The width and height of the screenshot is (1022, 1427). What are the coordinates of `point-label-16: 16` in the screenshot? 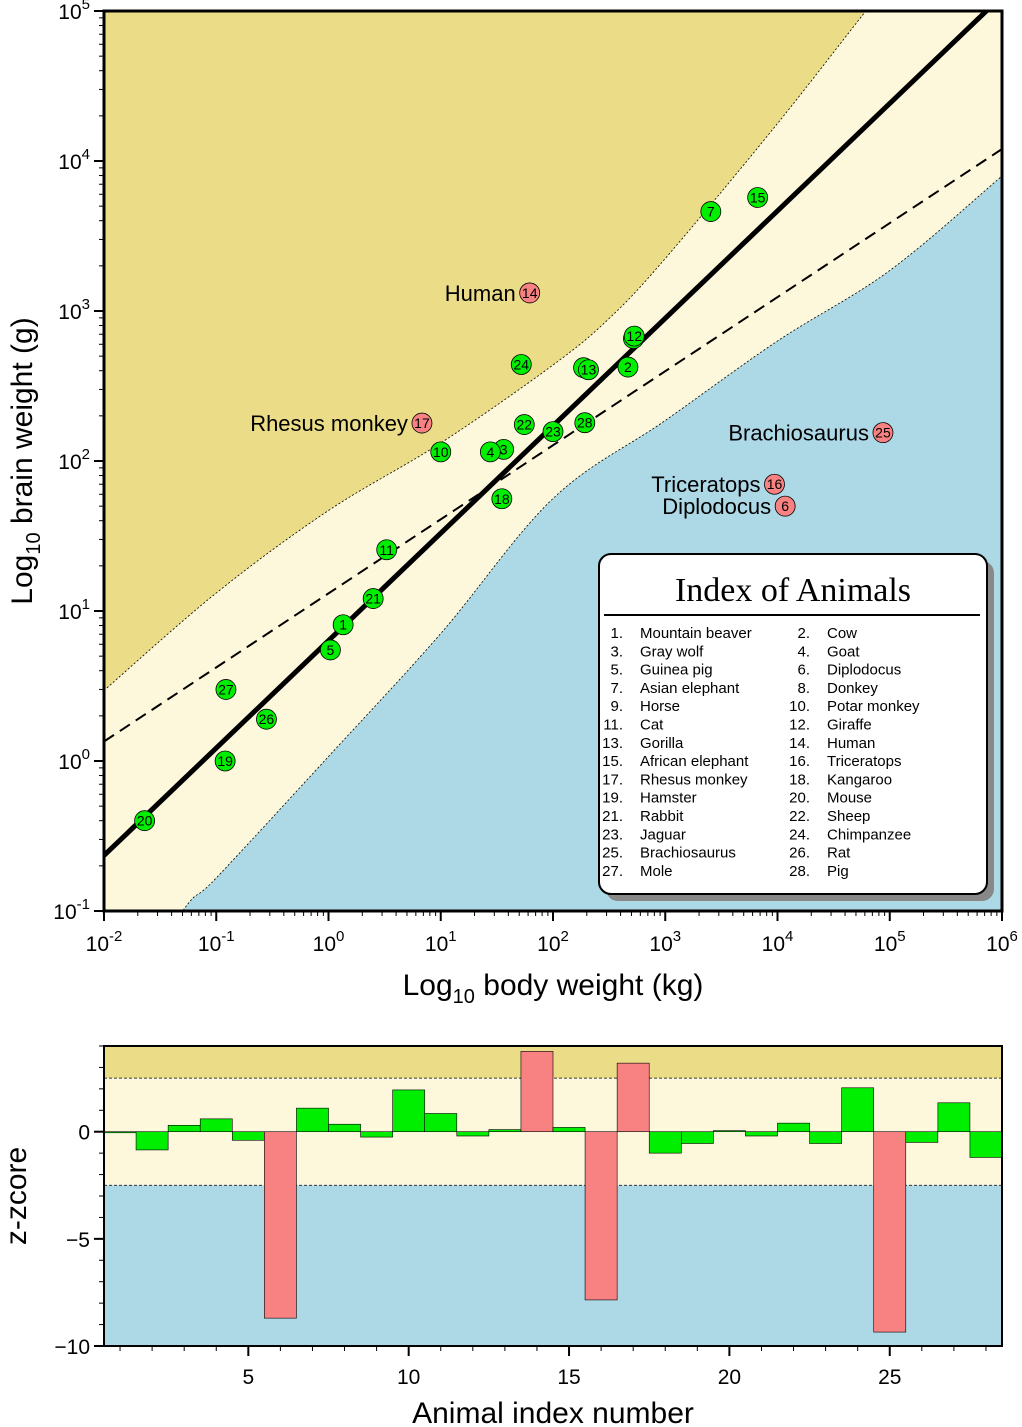 It's located at (775, 484).